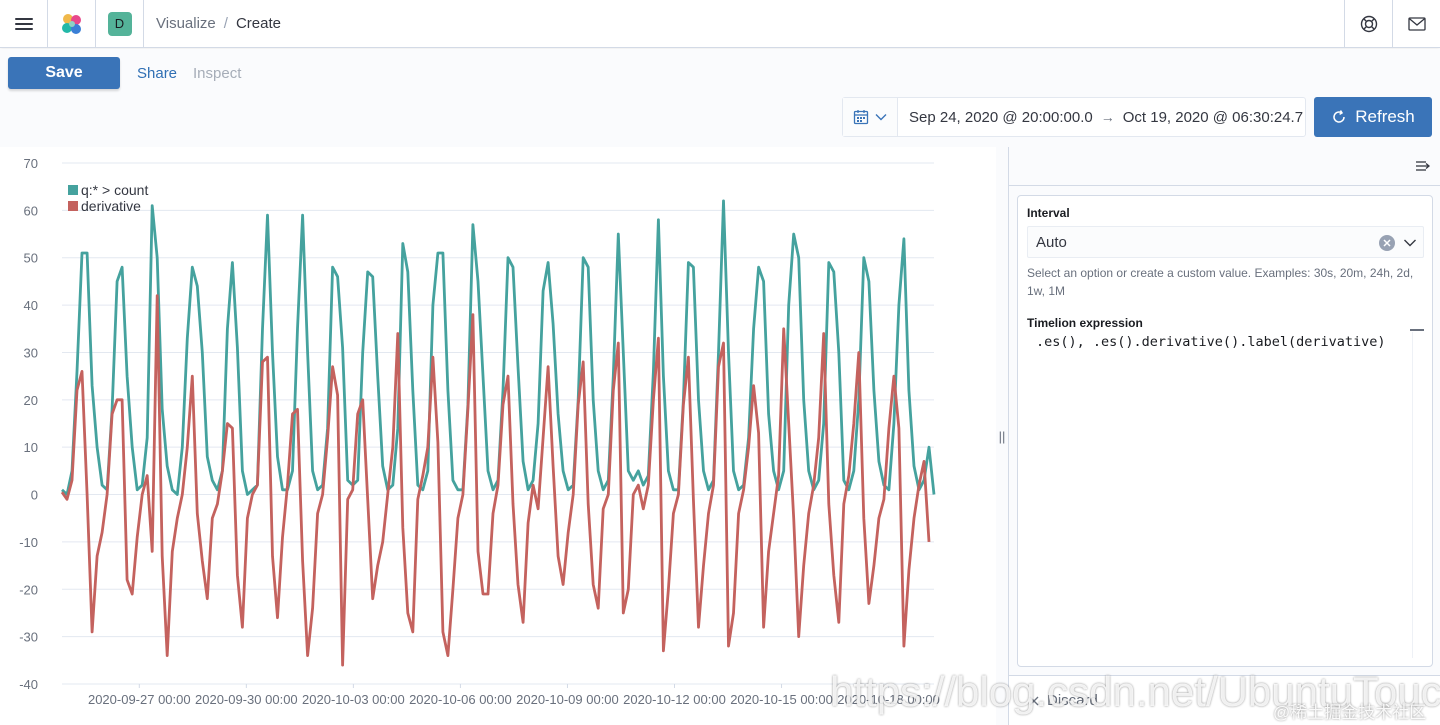 This screenshot has height=725, width=1440. What do you see at coordinates (861, 117) in the screenshot?
I see `calendar-icon` at bounding box center [861, 117].